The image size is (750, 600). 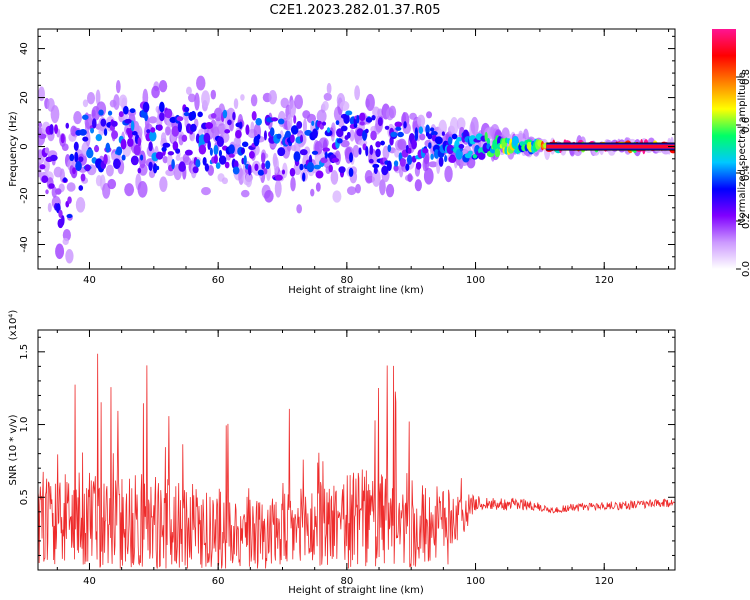 What do you see at coordinates (89, 581) in the screenshot?
I see `snr-x-tick-label: 40` at bounding box center [89, 581].